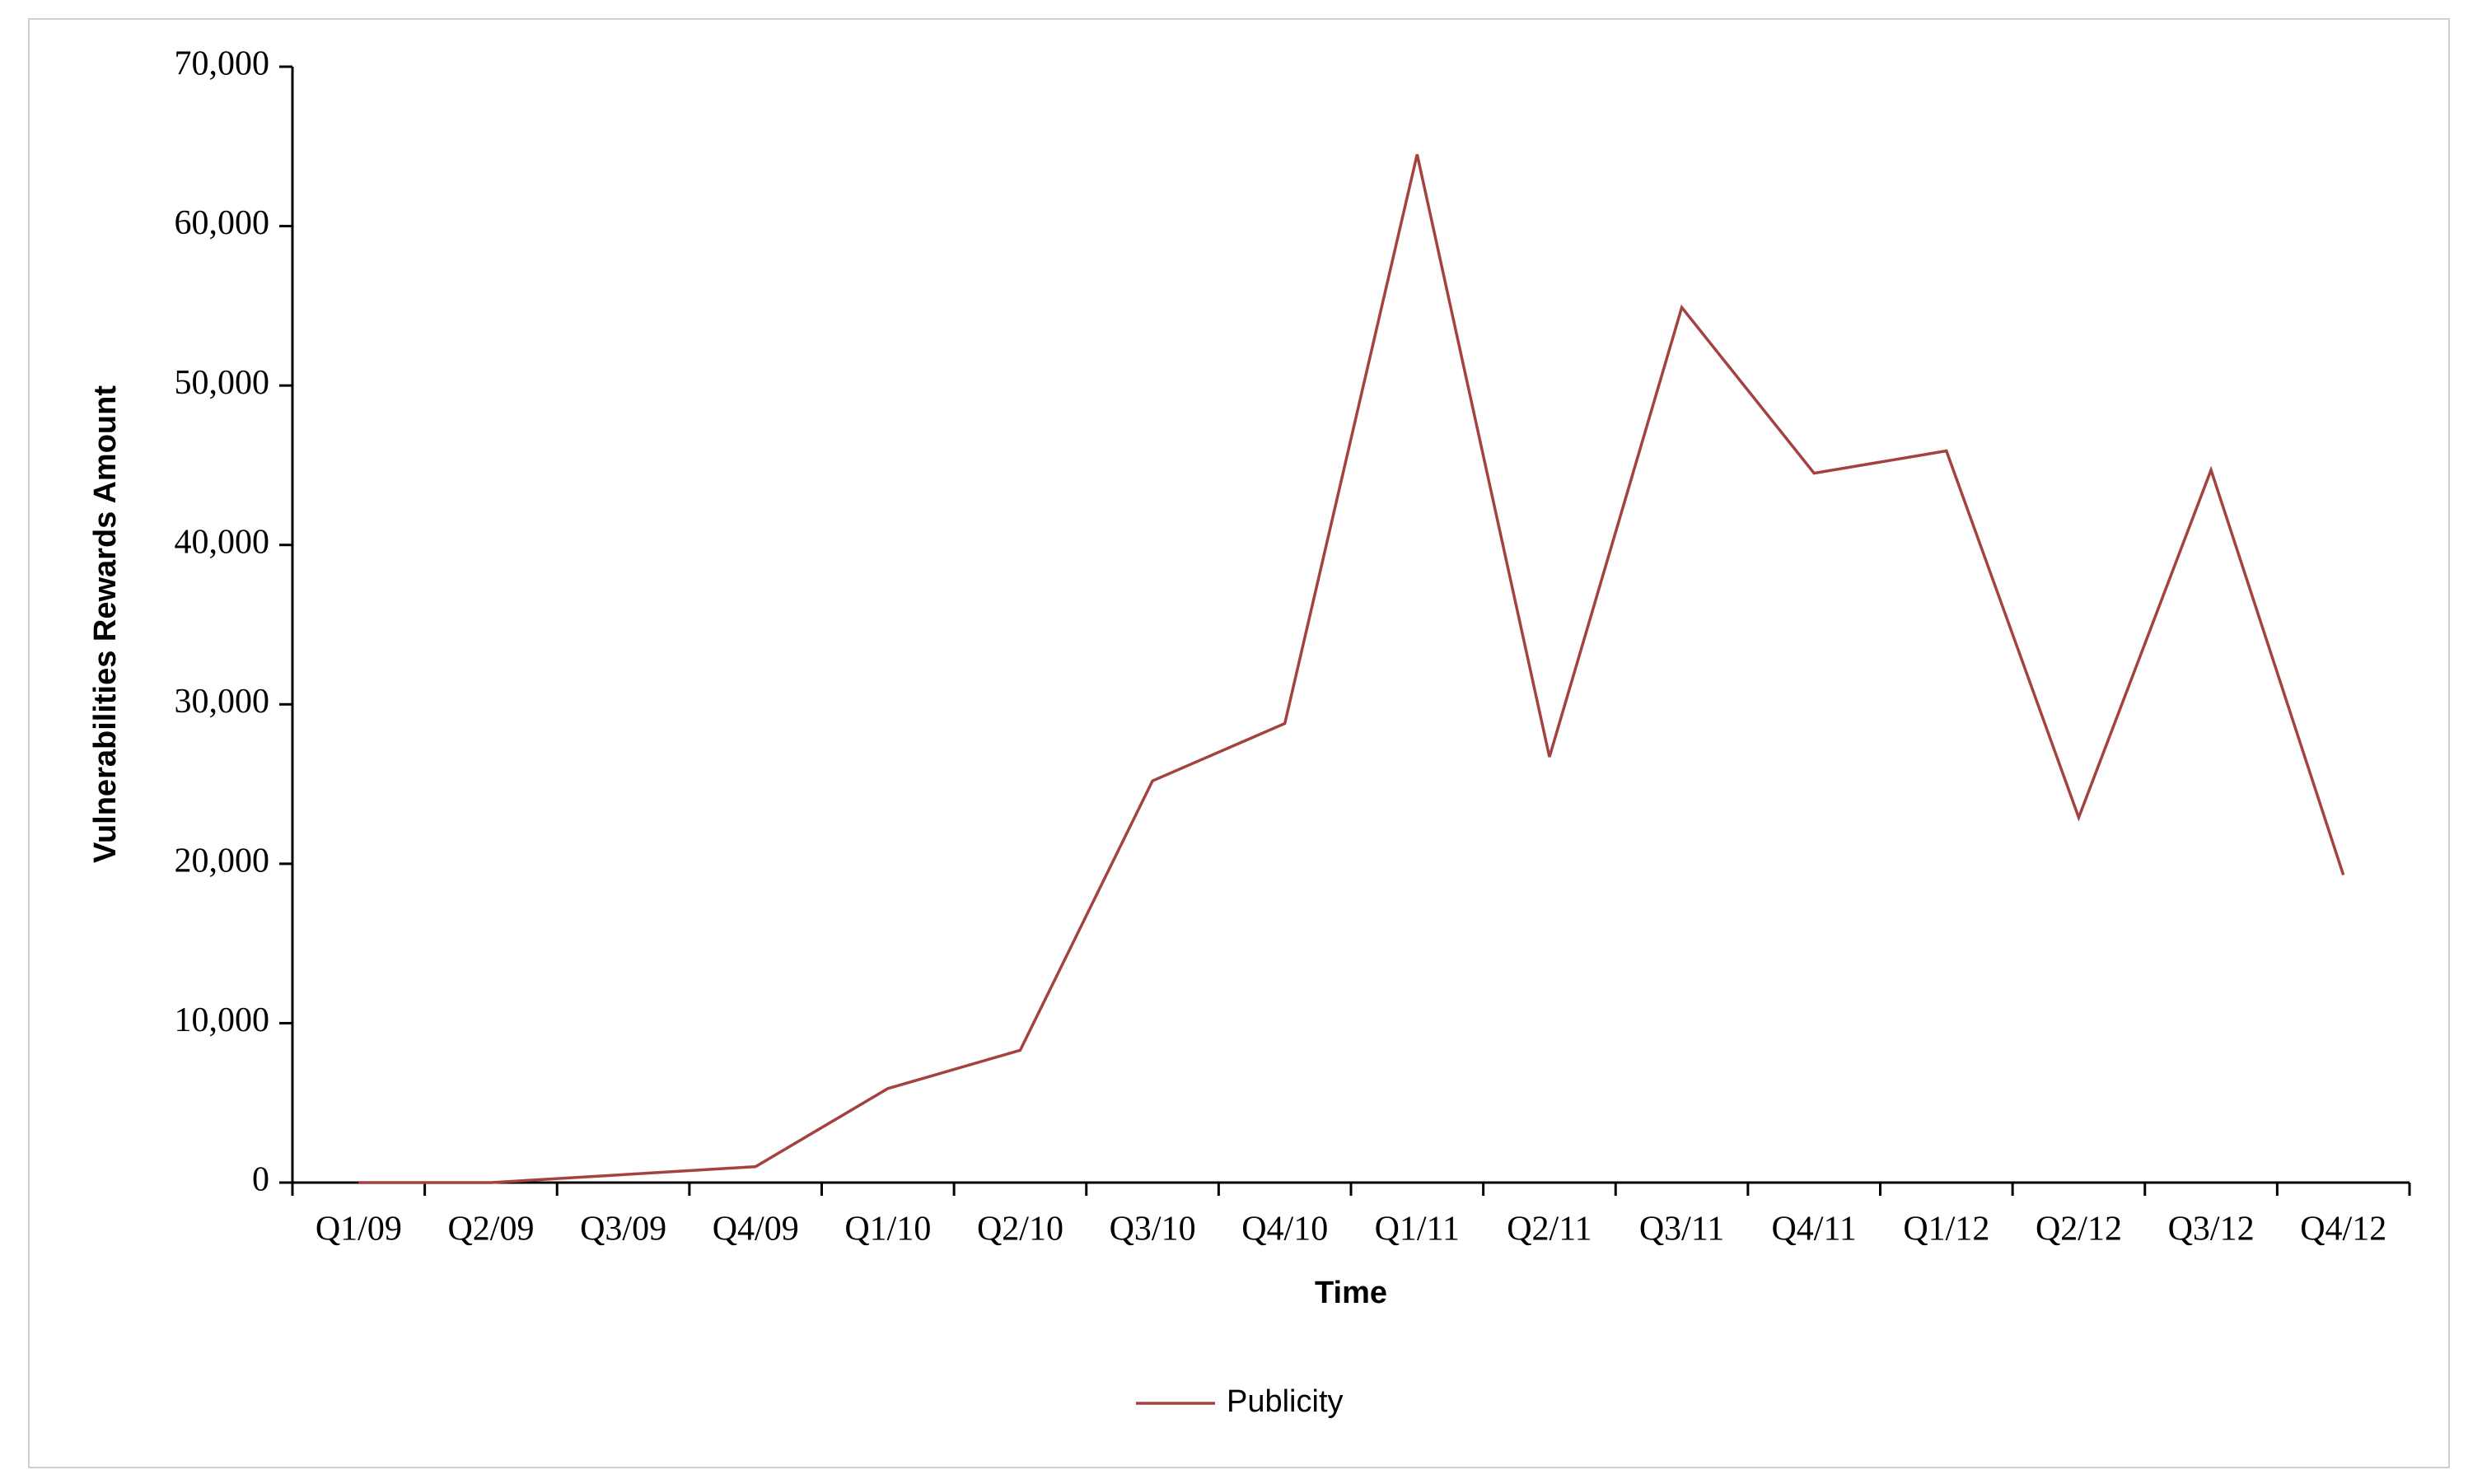  What do you see at coordinates (222, 702) in the screenshot?
I see `y-tick-label: 30,000` at bounding box center [222, 702].